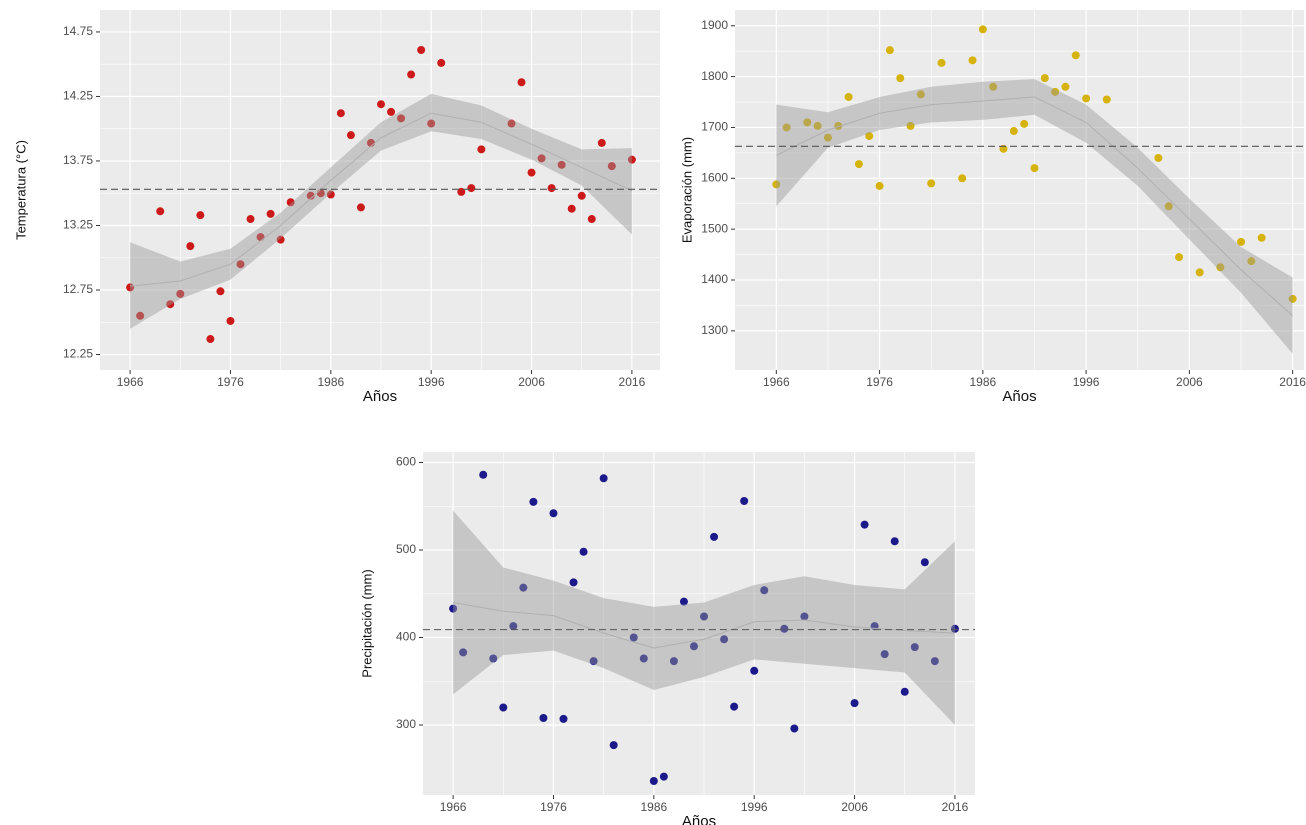 This screenshot has height=825, width=1306. Describe the element at coordinates (714, 76) in the screenshot. I see `y-tick-label: 1800` at that location.